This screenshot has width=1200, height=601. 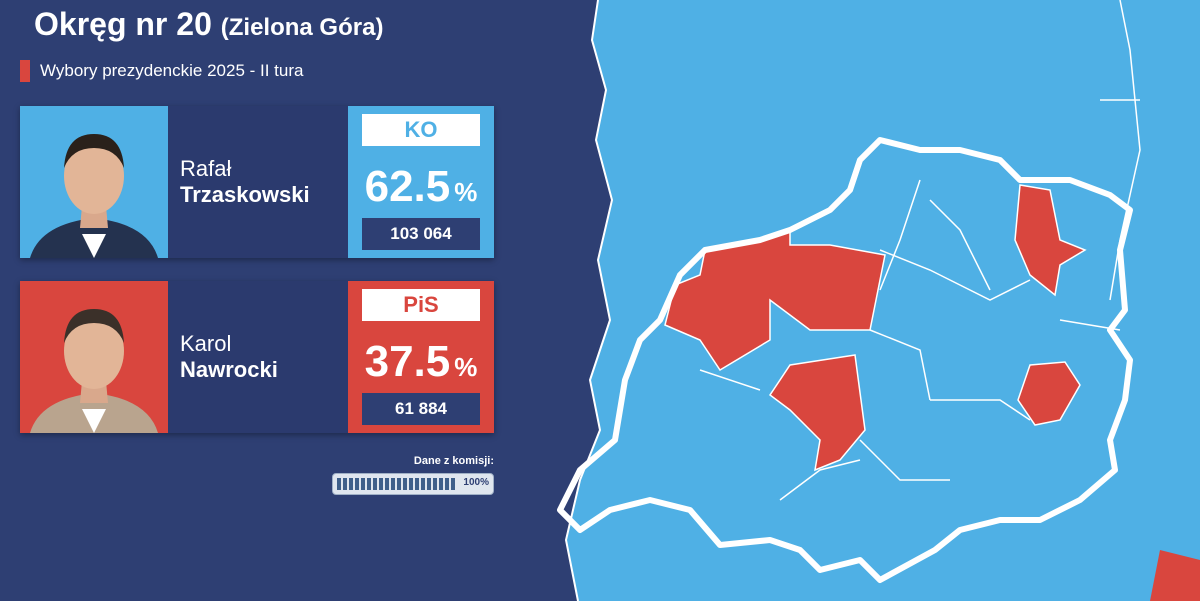 I want to click on title-place: (Zielona Góra), so click(x=302, y=27).